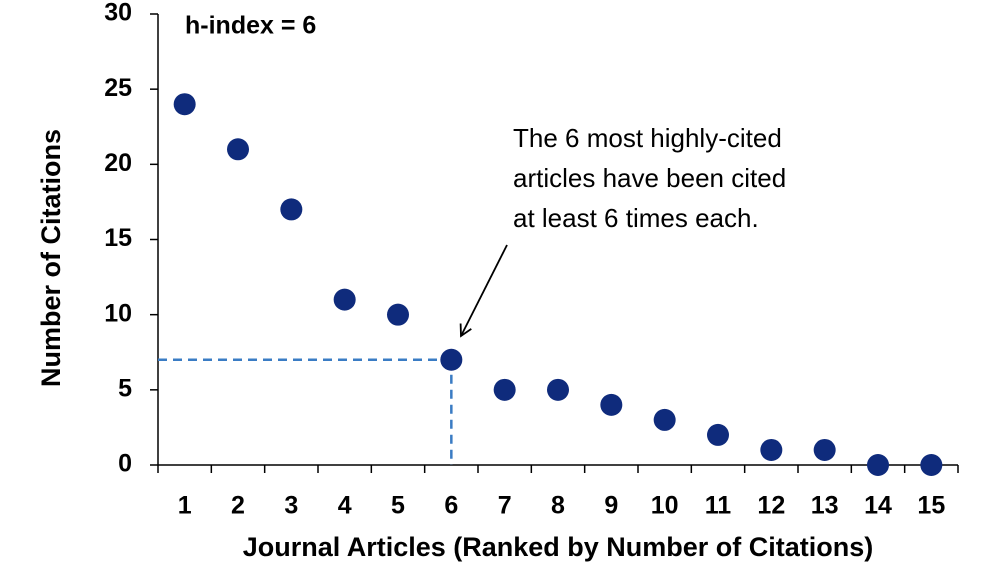 This screenshot has height=562, width=1000. What do you see at coordinates (718, 506) in the screenshot?
I see `x-tick-label: 11` at bounding box center [718, 506].